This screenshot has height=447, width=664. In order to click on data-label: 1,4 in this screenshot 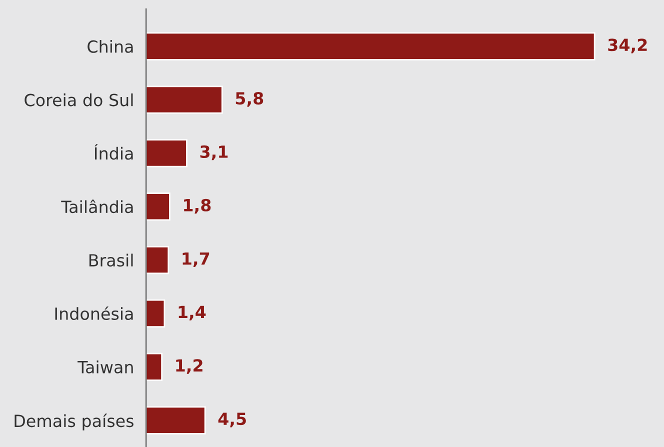, I will do `click(192, 313)`.